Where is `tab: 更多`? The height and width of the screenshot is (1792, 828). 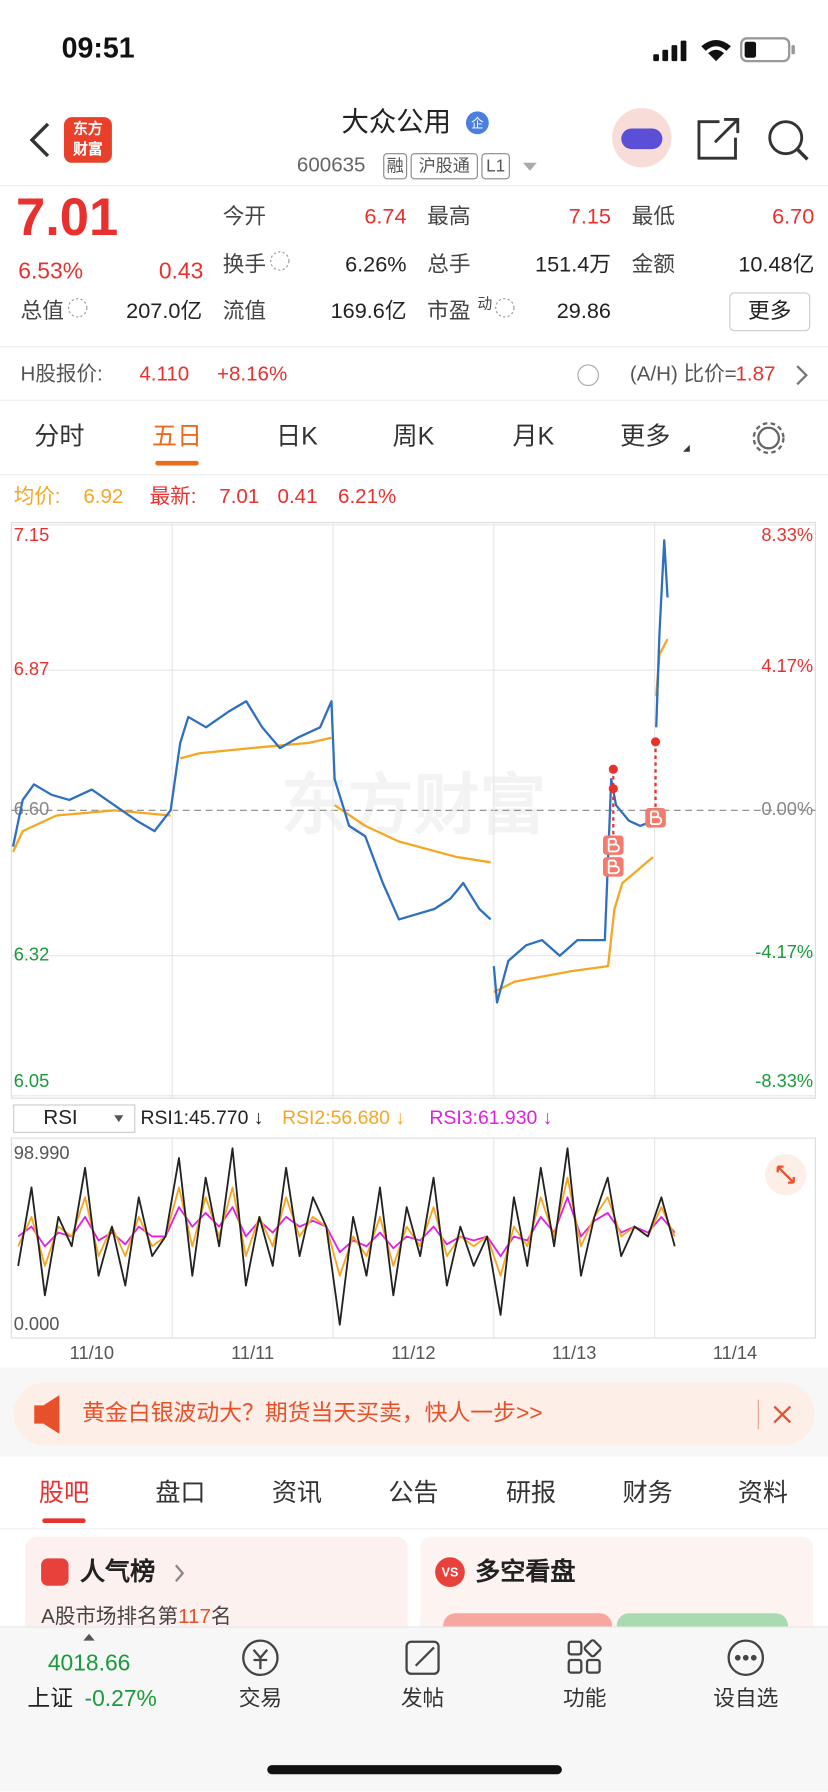
tab: 更多 is located at coordinates (645, 437).